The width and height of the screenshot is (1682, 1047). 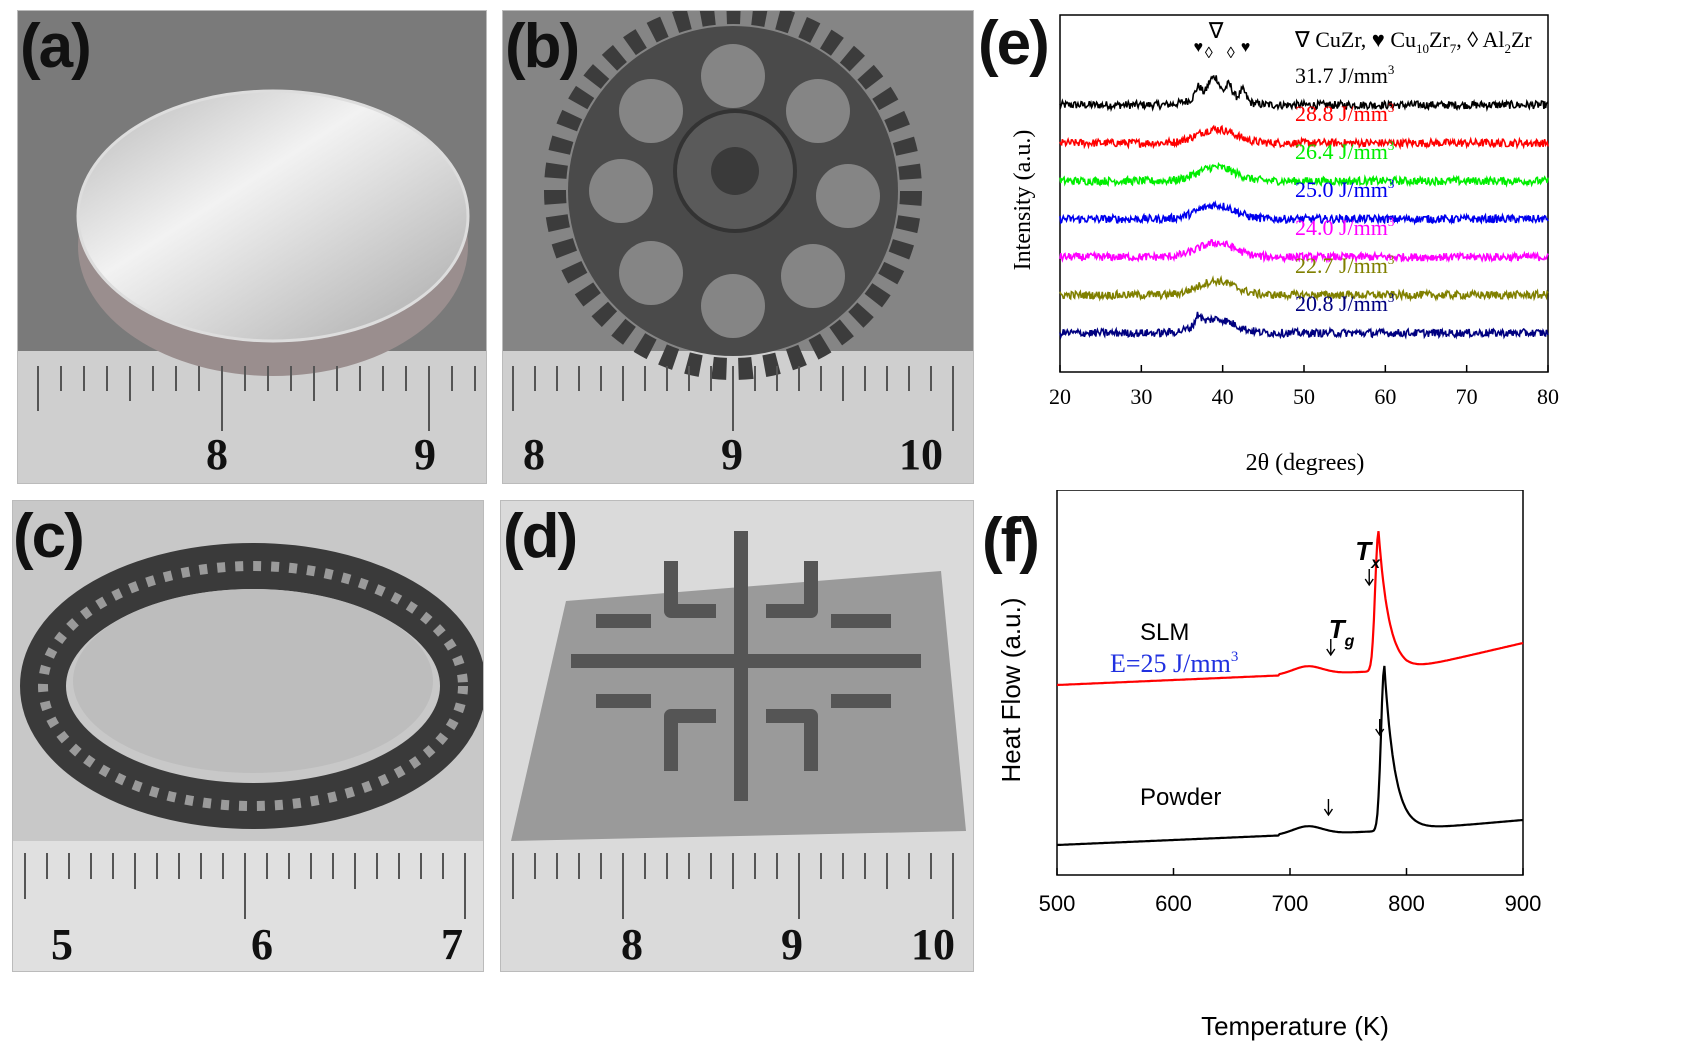 I want to click on dsc-axes: 500 600 700 800 900, so click(x=1290, y=703).